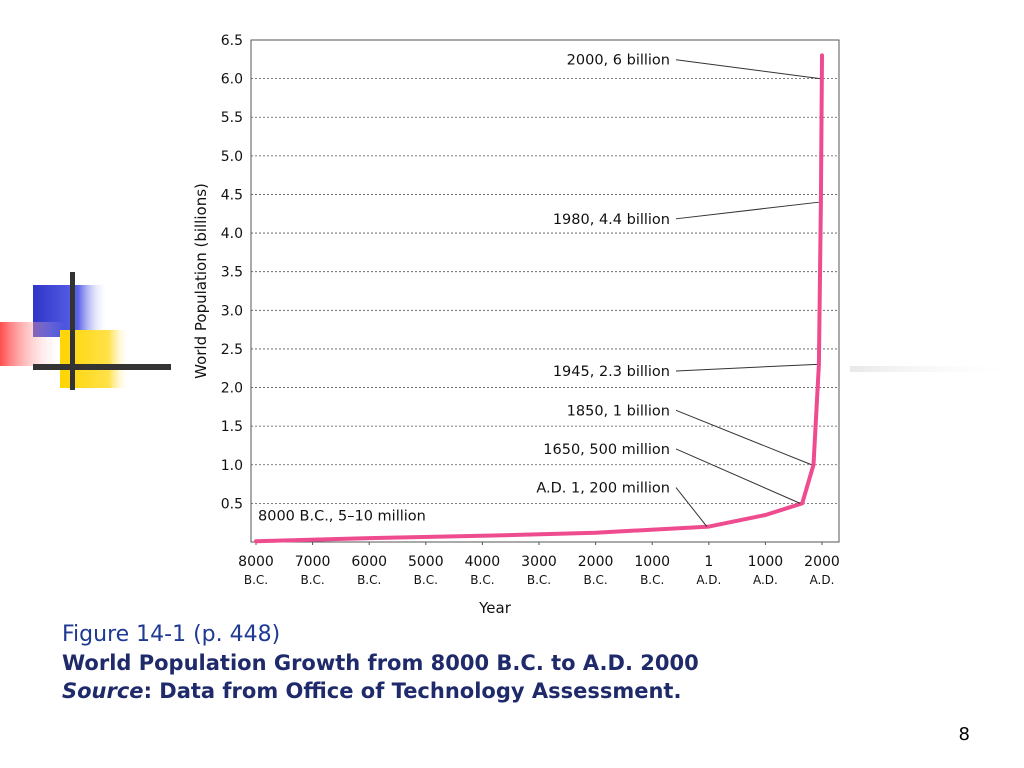  What do you see at coordinates (611, 220) in the screenshot?
I see `annotation-label: 1980, 4.4 billion` at bounding box center [611, 220].